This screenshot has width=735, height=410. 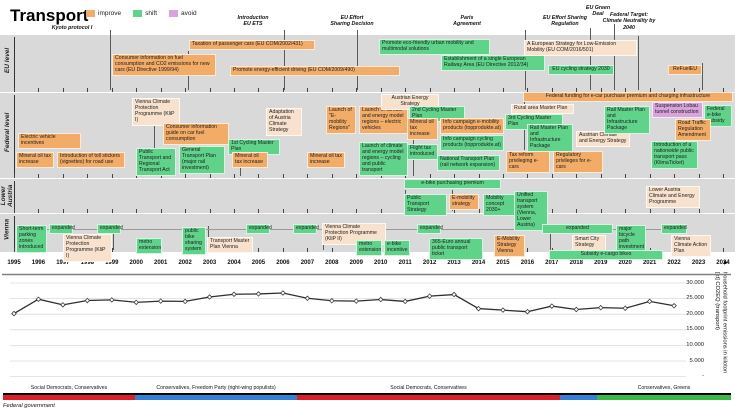 I want to click on government-period-label: Social Democrats, Conservatives, so click(x=428, y=388).